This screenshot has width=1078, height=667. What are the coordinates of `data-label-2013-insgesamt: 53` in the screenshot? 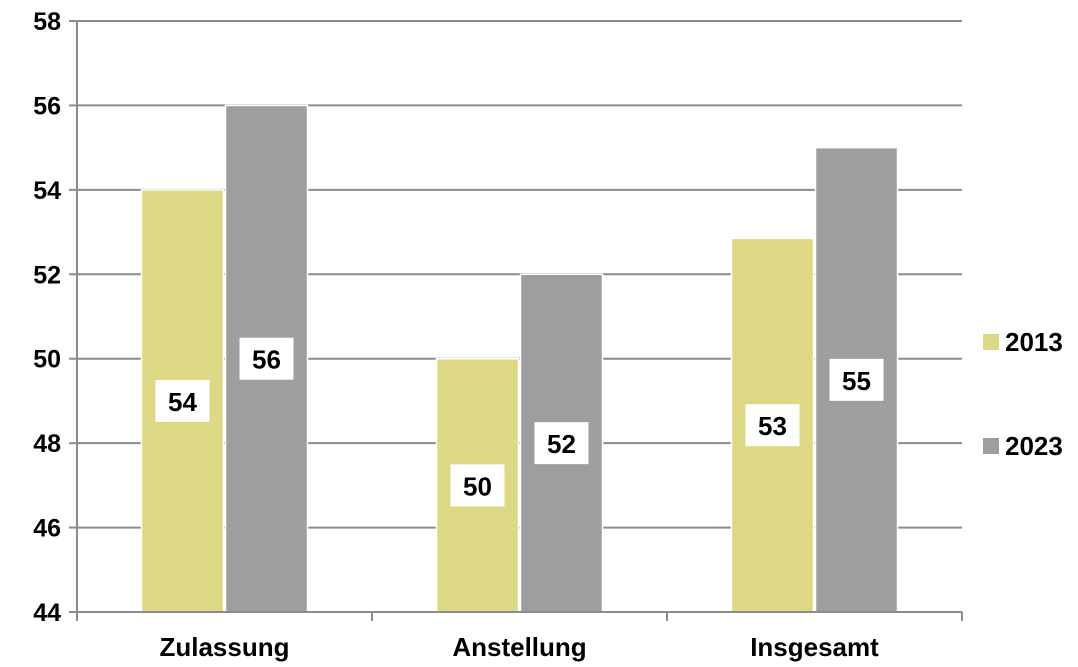 It's located at (772, 426).